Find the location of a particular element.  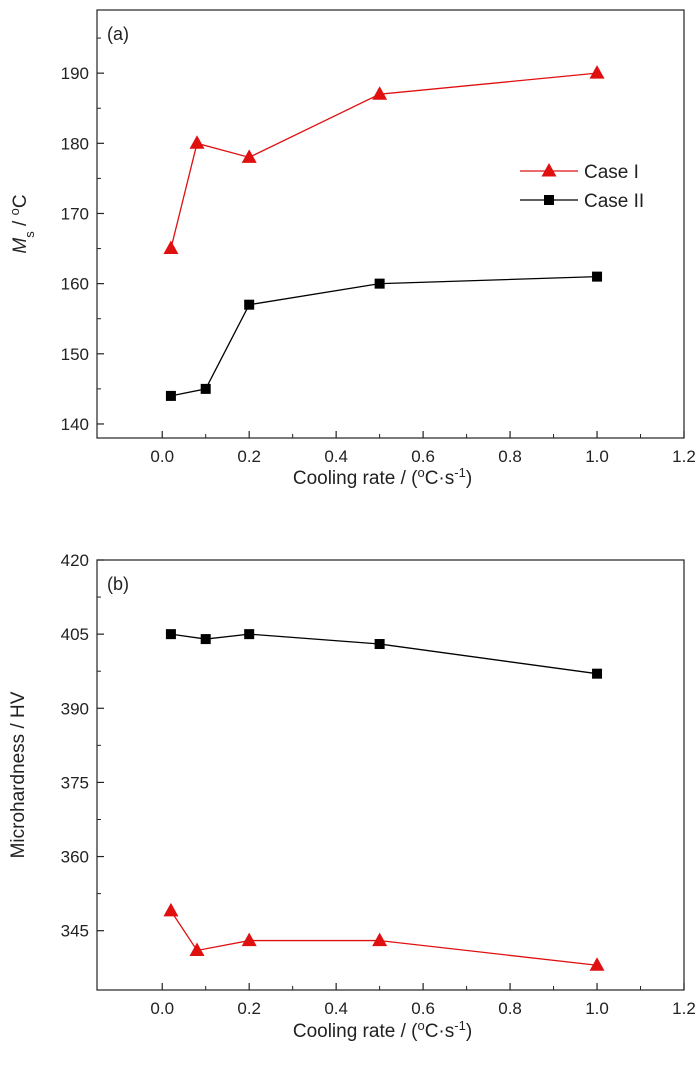

y-tick-label: 375 is located at coordinates (75, 782).